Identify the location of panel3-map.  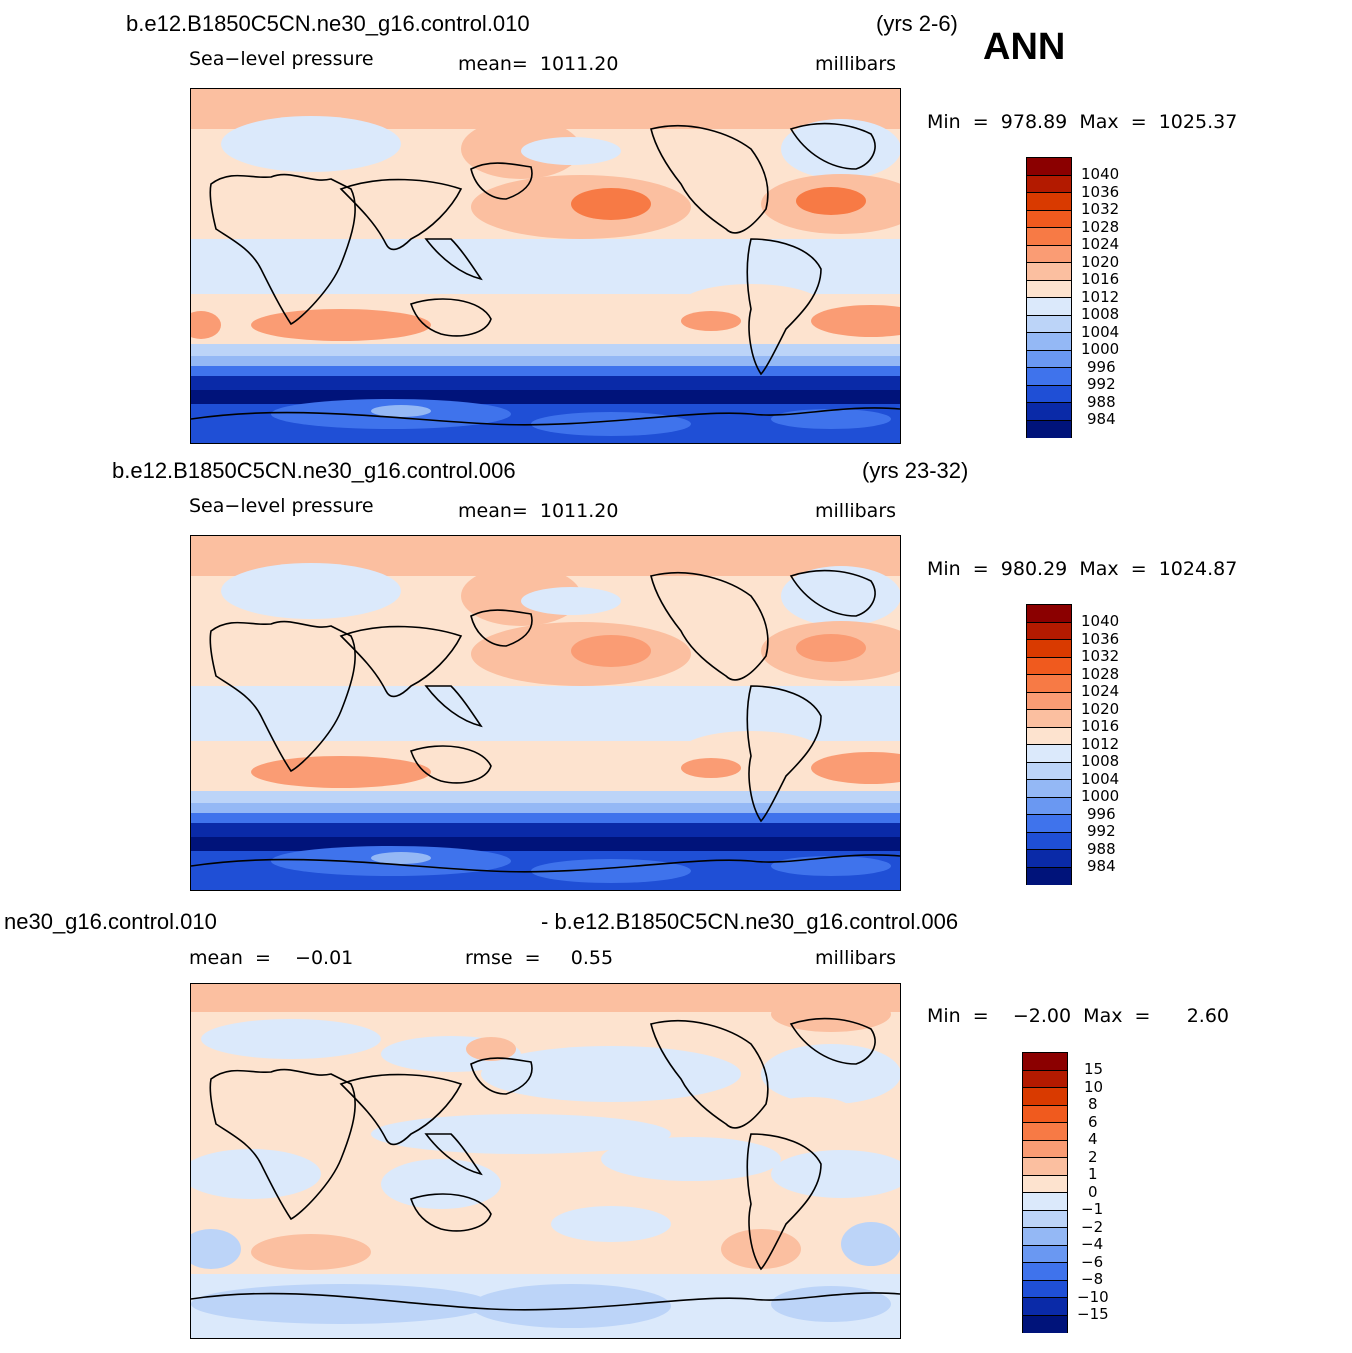
(545, 1161).